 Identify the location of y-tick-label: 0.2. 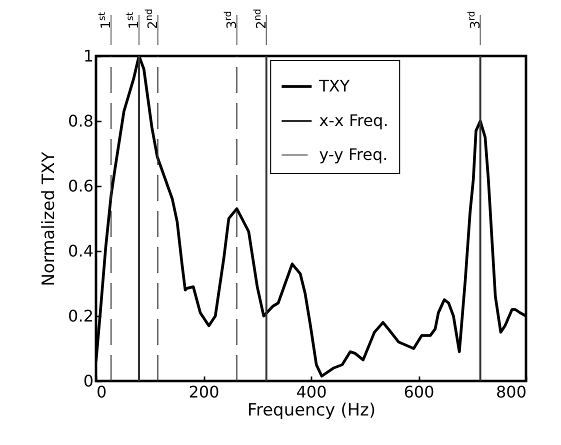
(81, 316).